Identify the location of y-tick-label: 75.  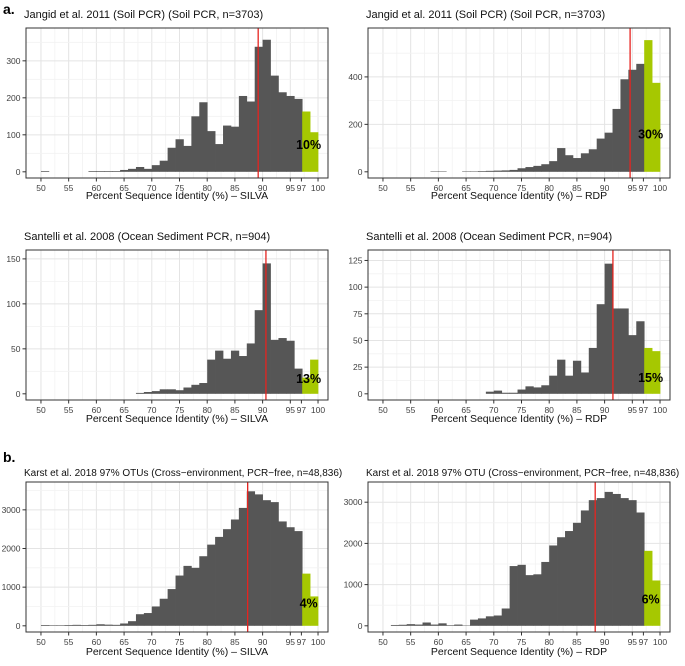
(358, 314).